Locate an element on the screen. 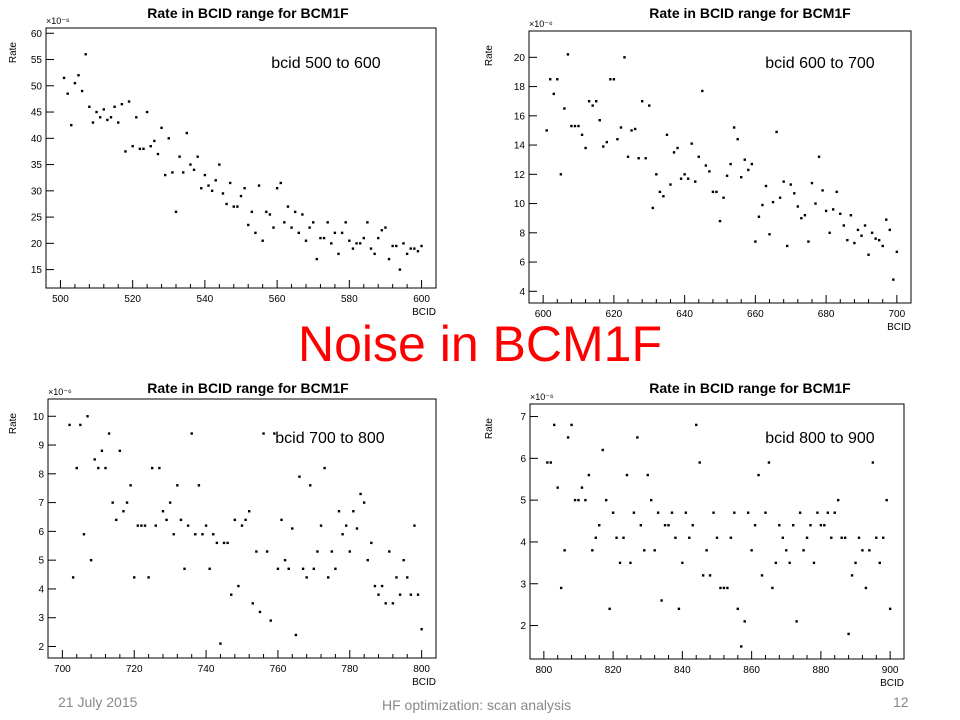 The height and width of the screenshot is (720, 960). y-tick-label: 8 is located at coordinates (41, 474).